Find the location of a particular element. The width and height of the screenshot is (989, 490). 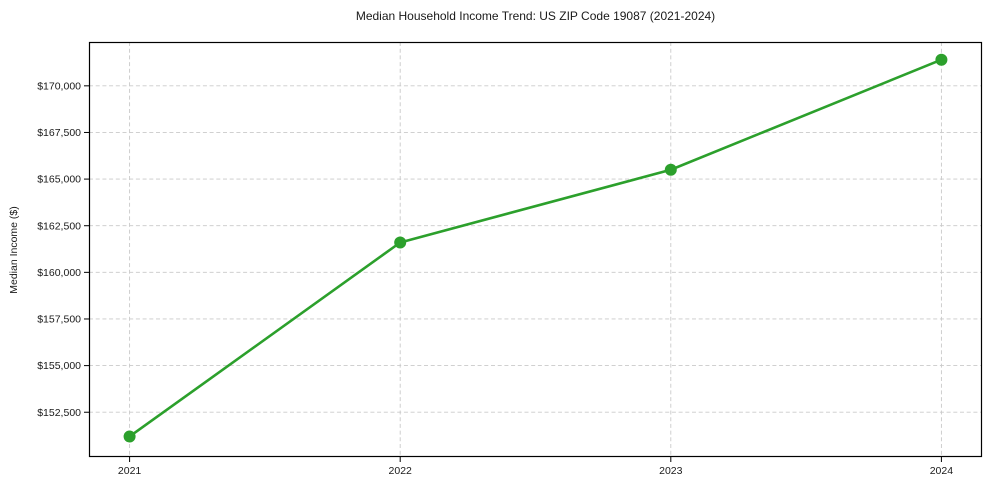

y-tick-label: $155,000 is located at coordinates (59, 366).